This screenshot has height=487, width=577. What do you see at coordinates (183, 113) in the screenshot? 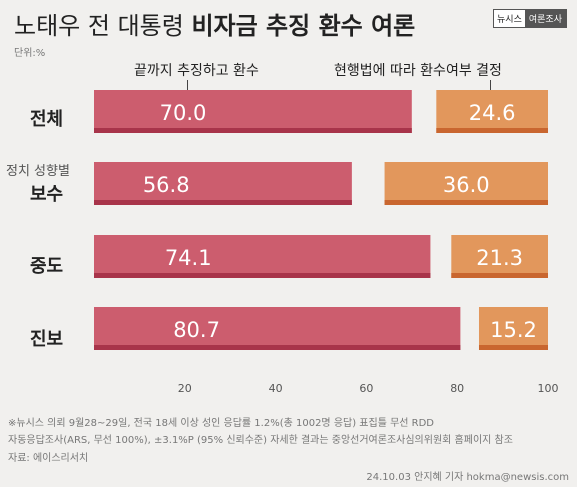
I see `data-label-series1-0: 70.0` at bounding box center [183, 113].